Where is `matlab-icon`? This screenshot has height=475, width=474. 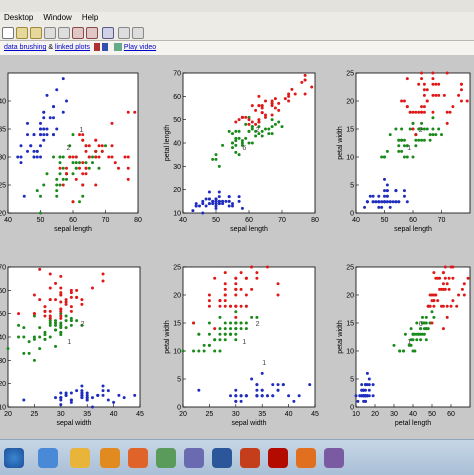
matlab-icon is located at coordinates (306, 458).